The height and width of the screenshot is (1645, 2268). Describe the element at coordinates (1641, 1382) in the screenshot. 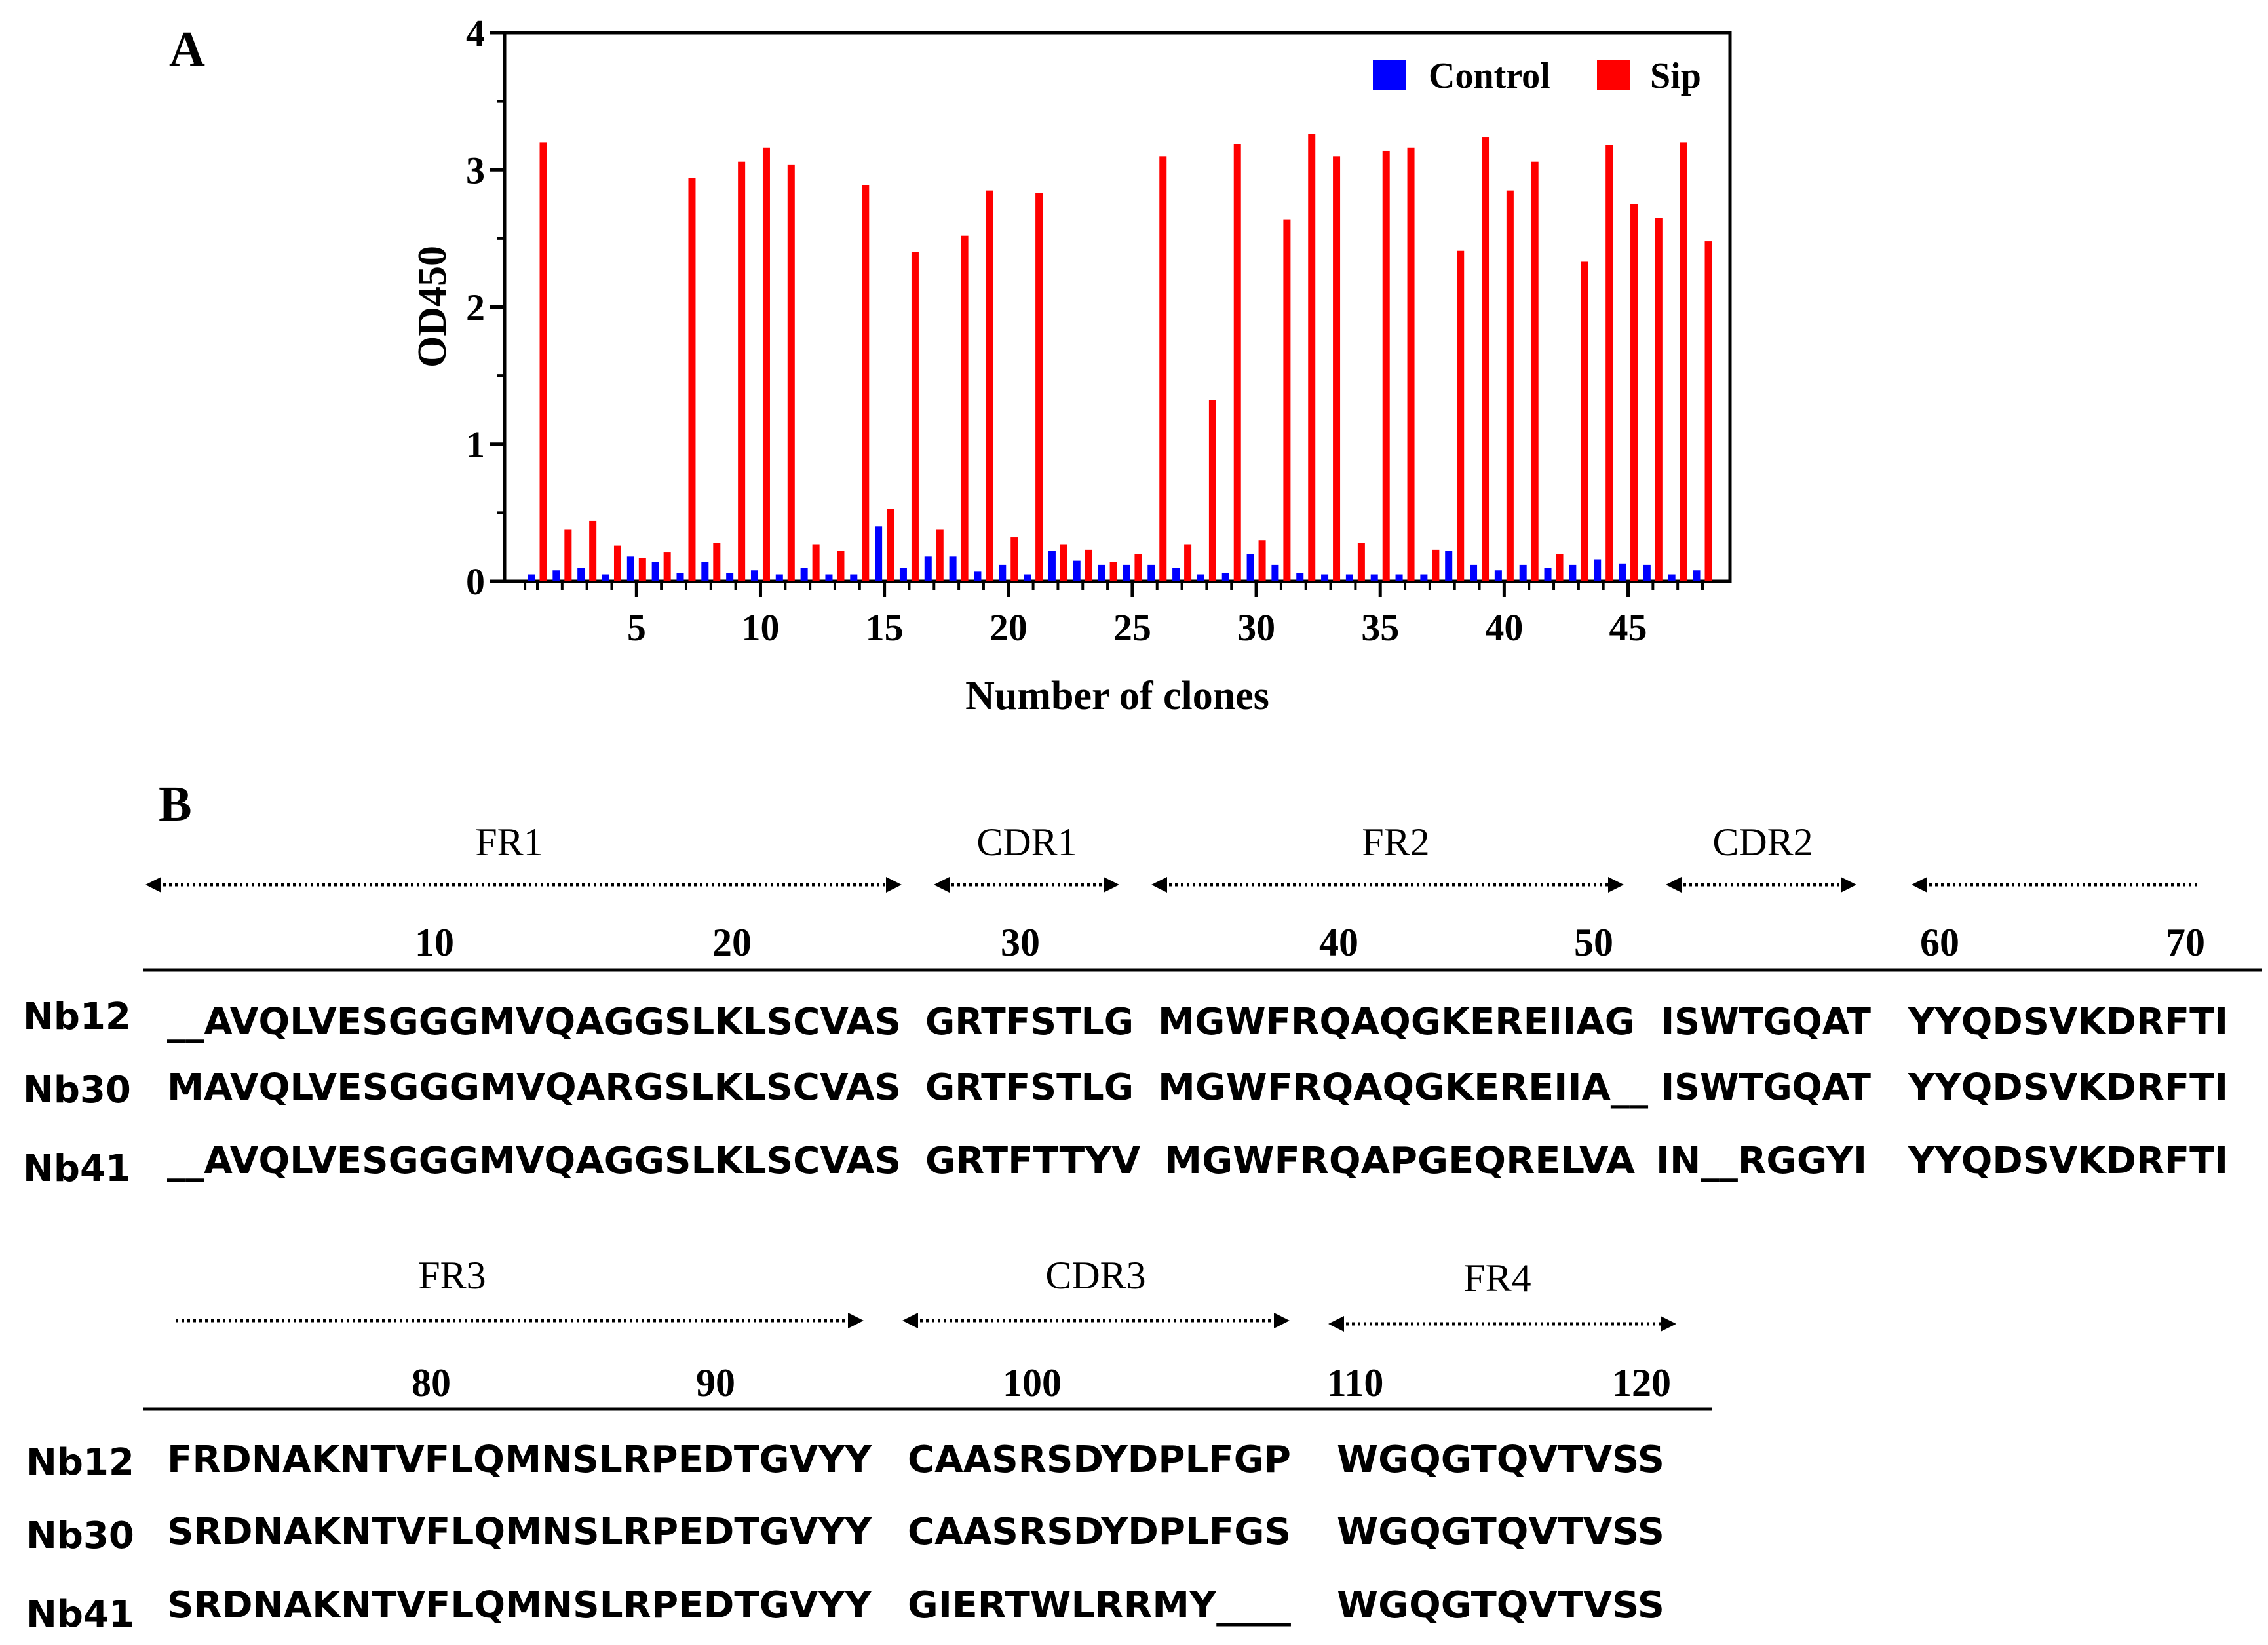

I see `position-120: 120` at that location.